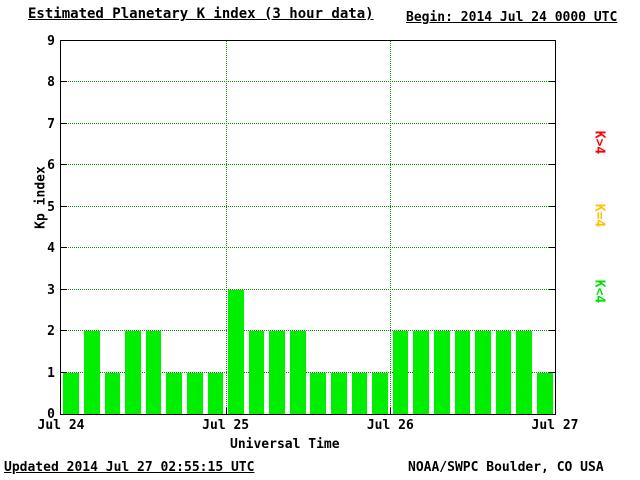 The height and width of the screenshot is (480, 640). Describe the element at coordinates (51, 332) in the screenshot. I see `y-tick-label: 2` at that location.